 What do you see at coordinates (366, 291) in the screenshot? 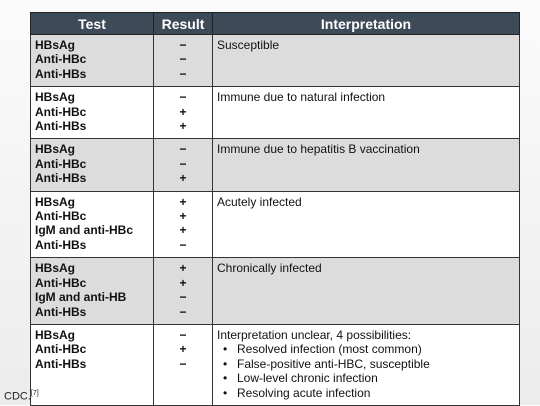
I see `interpretation-cell: Chronically infected` at bounding box center [366, 291].